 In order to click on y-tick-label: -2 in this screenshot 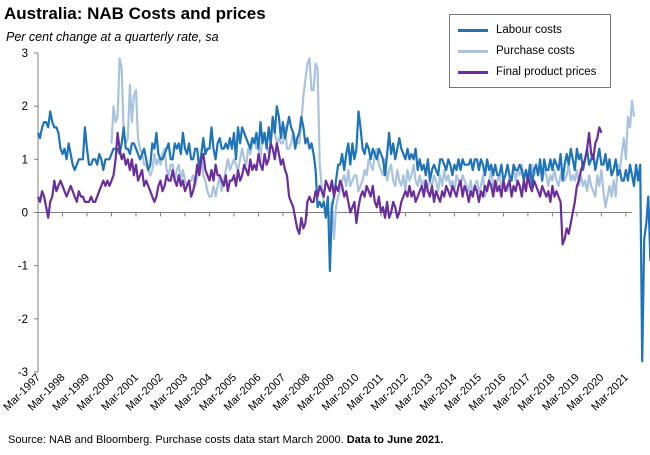, I will do `click(23, 320)`.